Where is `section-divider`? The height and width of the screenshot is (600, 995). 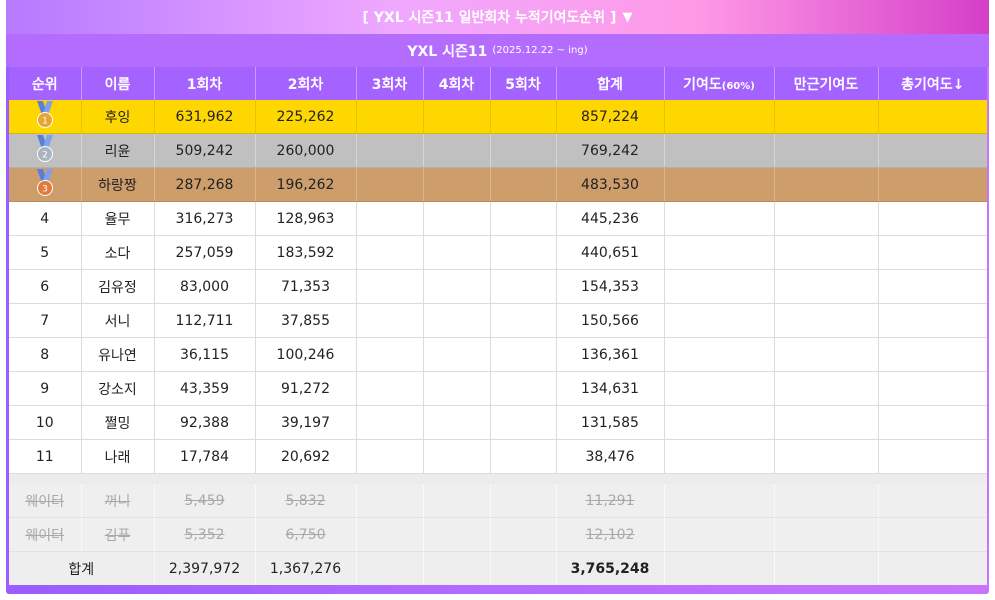 section-divider is located at coordinates (498, 478).